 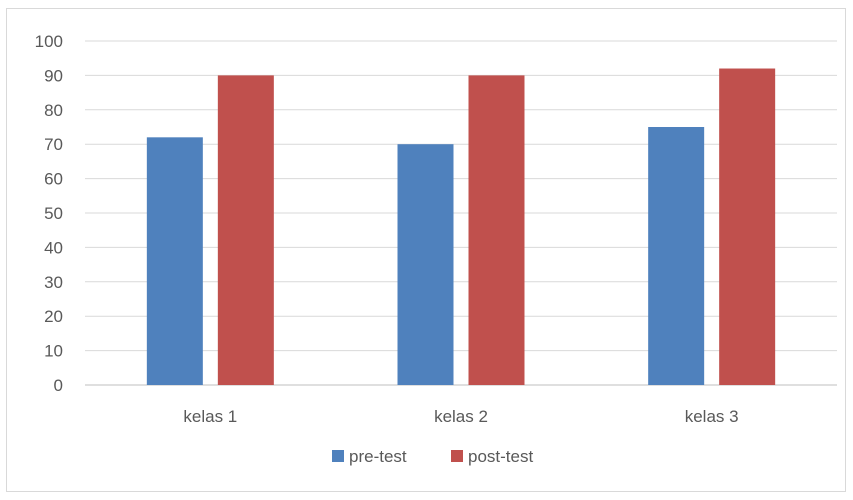 What do you see at coordinates (432, 456) in the screenshot?
I see `legend: pre-test post-test` at bounding box center [432, 456].